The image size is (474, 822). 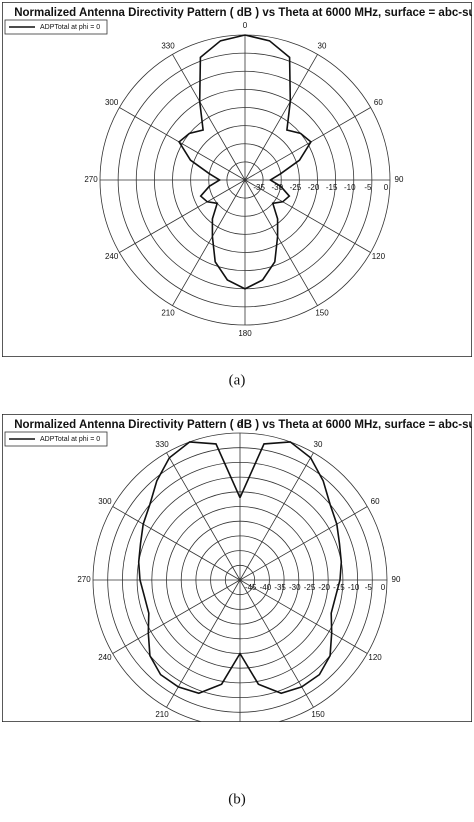 I want to click on caption: (a), so click(x=237, y=380).